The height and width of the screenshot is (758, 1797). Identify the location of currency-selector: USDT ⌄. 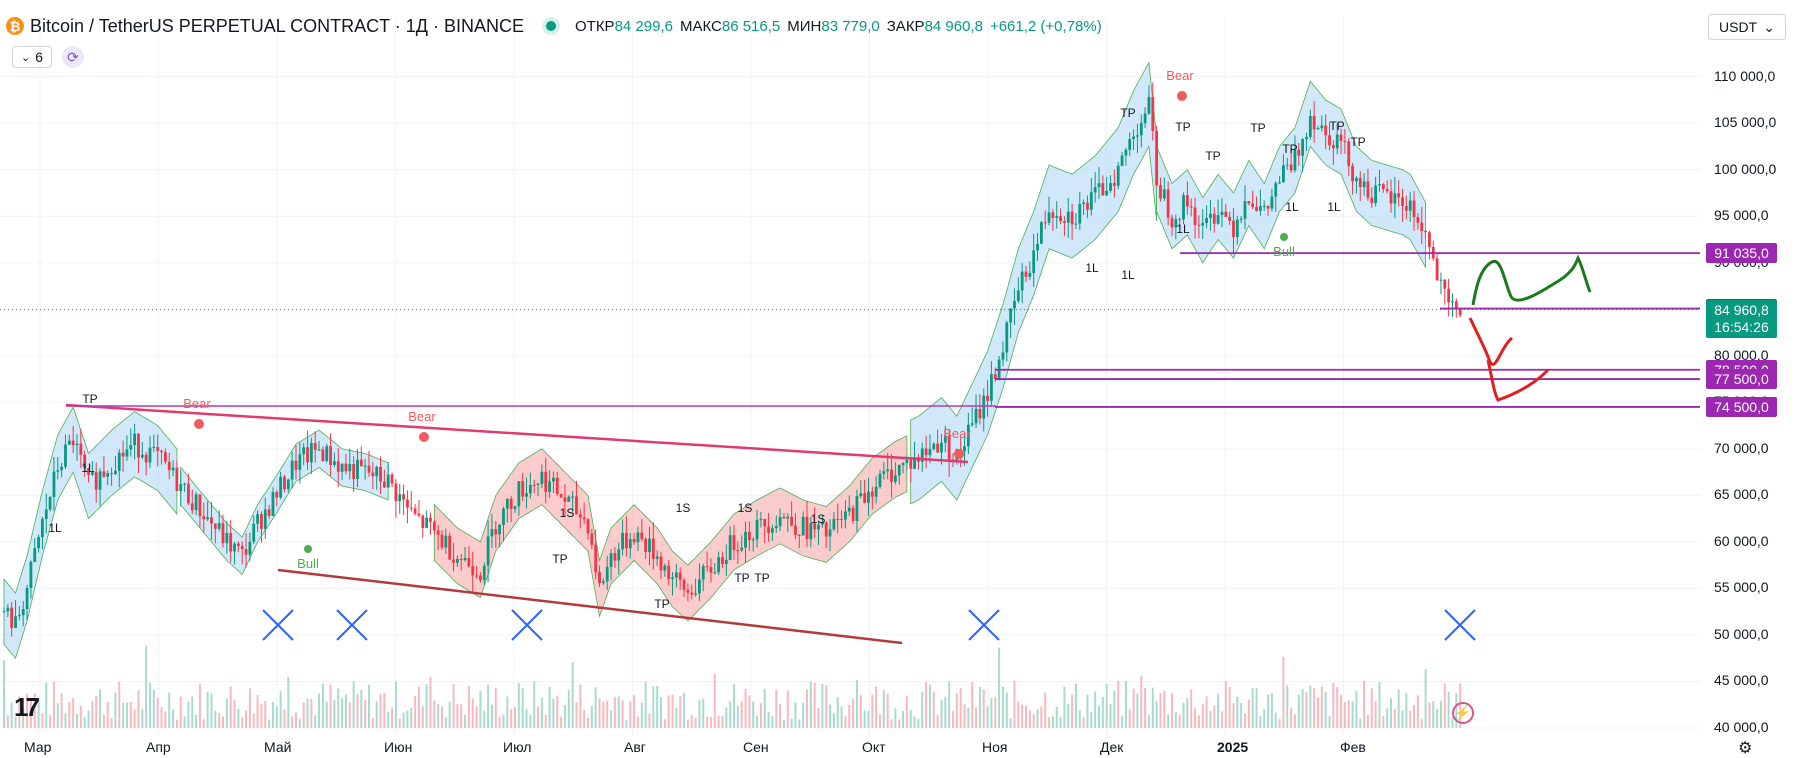
(1747, 27).